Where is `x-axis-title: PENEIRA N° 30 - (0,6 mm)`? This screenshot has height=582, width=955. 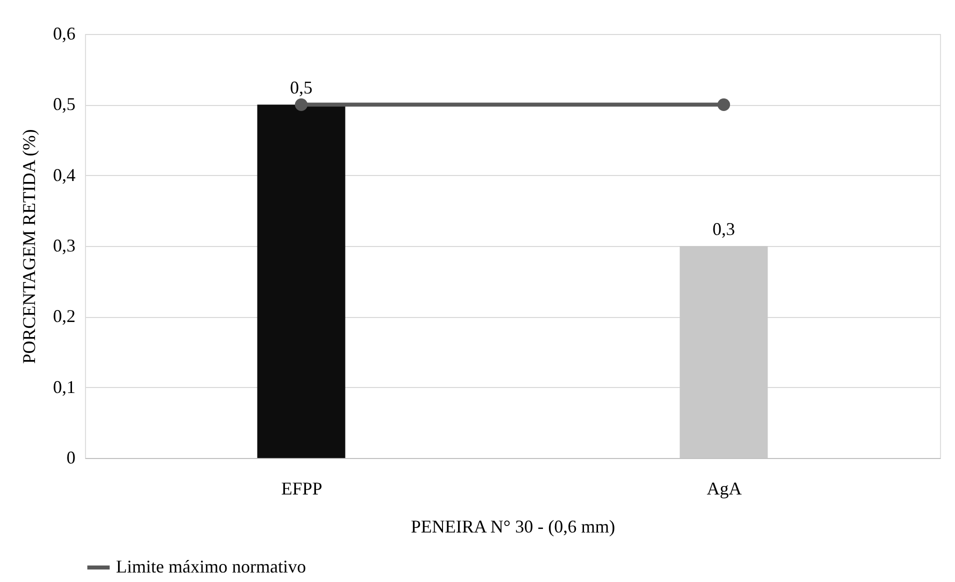 x-axis-title: PENEIRA N° 30 - (0,6 mm) is located at coordinates (513, 526).